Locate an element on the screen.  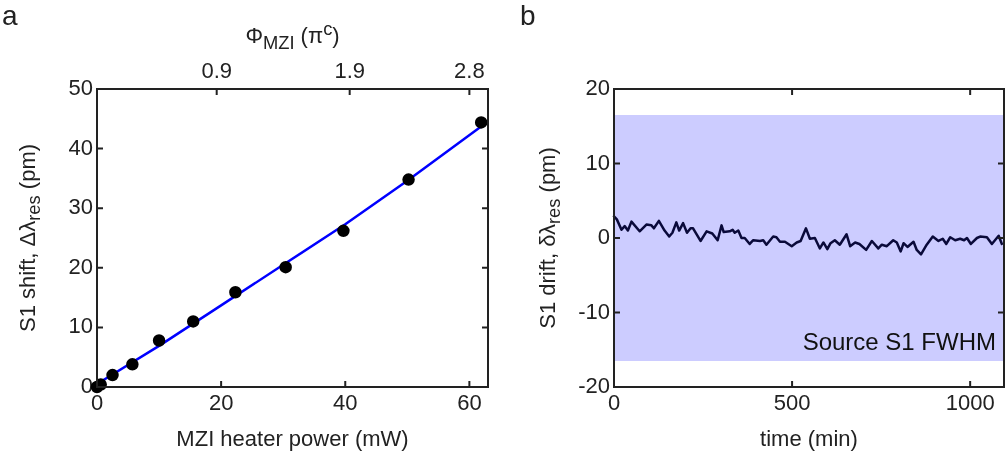
x-tick-label: 1000 is located at coordinates (970, 403).